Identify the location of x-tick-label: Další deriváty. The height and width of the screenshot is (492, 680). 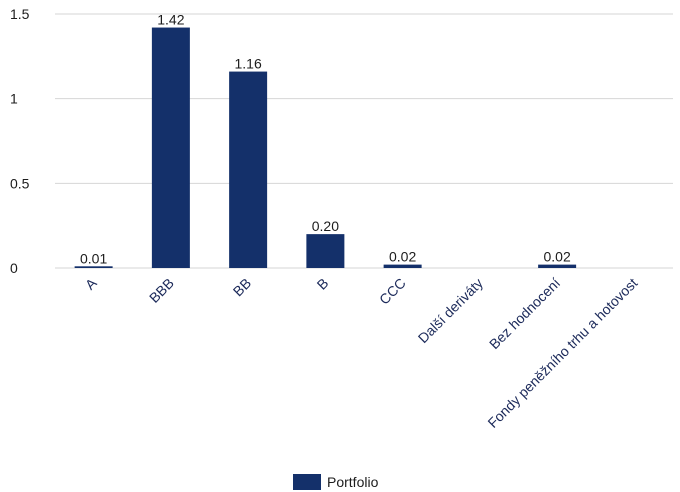
(450, 310).